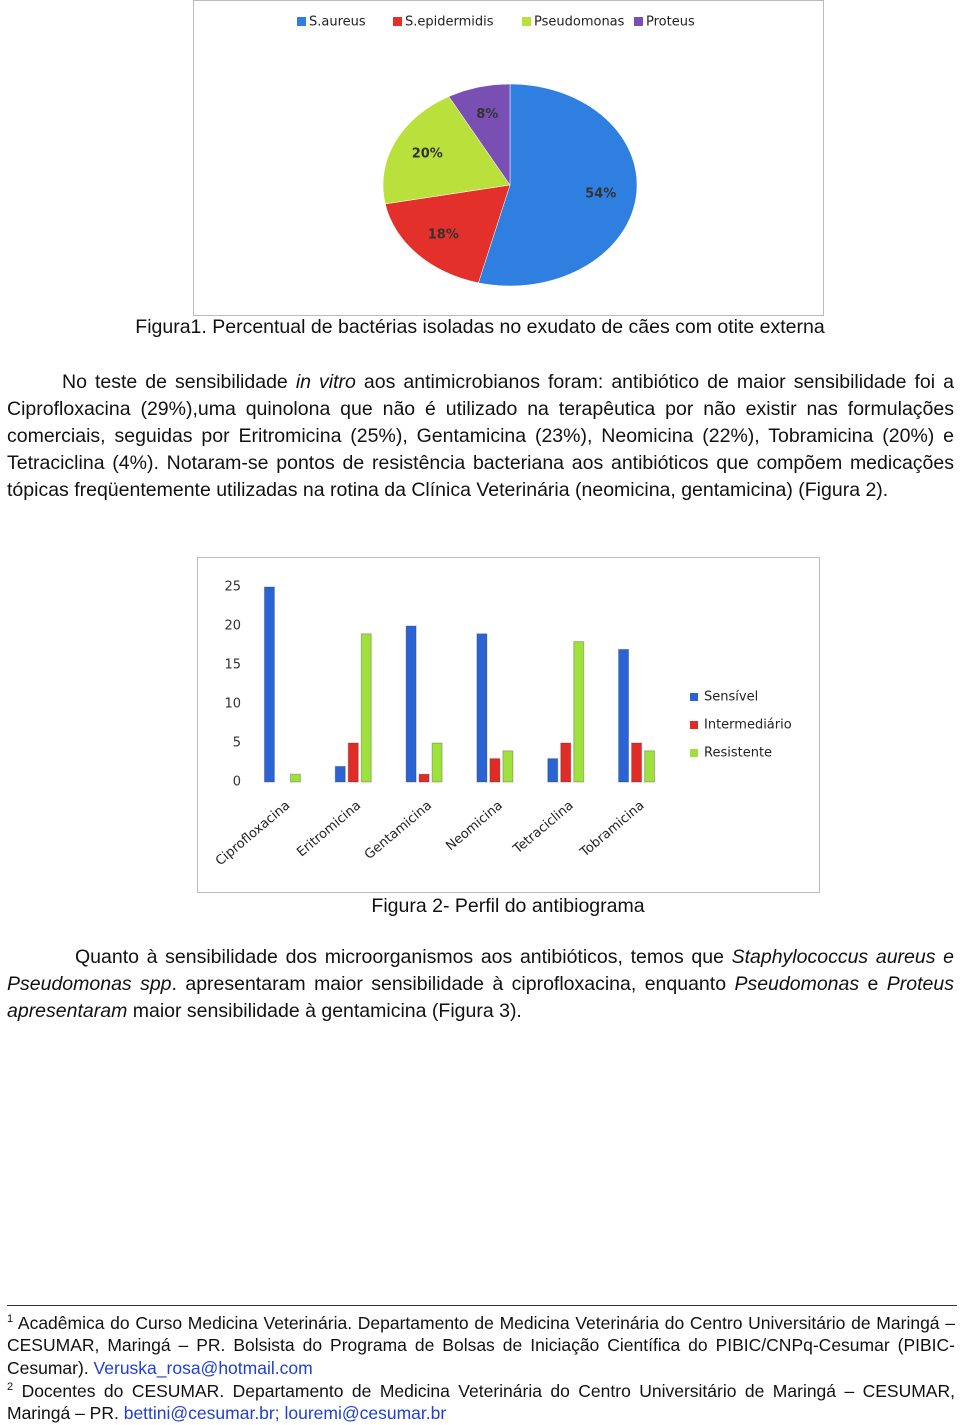  What do you see at coordinates (232, 665) in the screenshot?
I see `y-tick-label: 15` at bounding box center [232, 665].